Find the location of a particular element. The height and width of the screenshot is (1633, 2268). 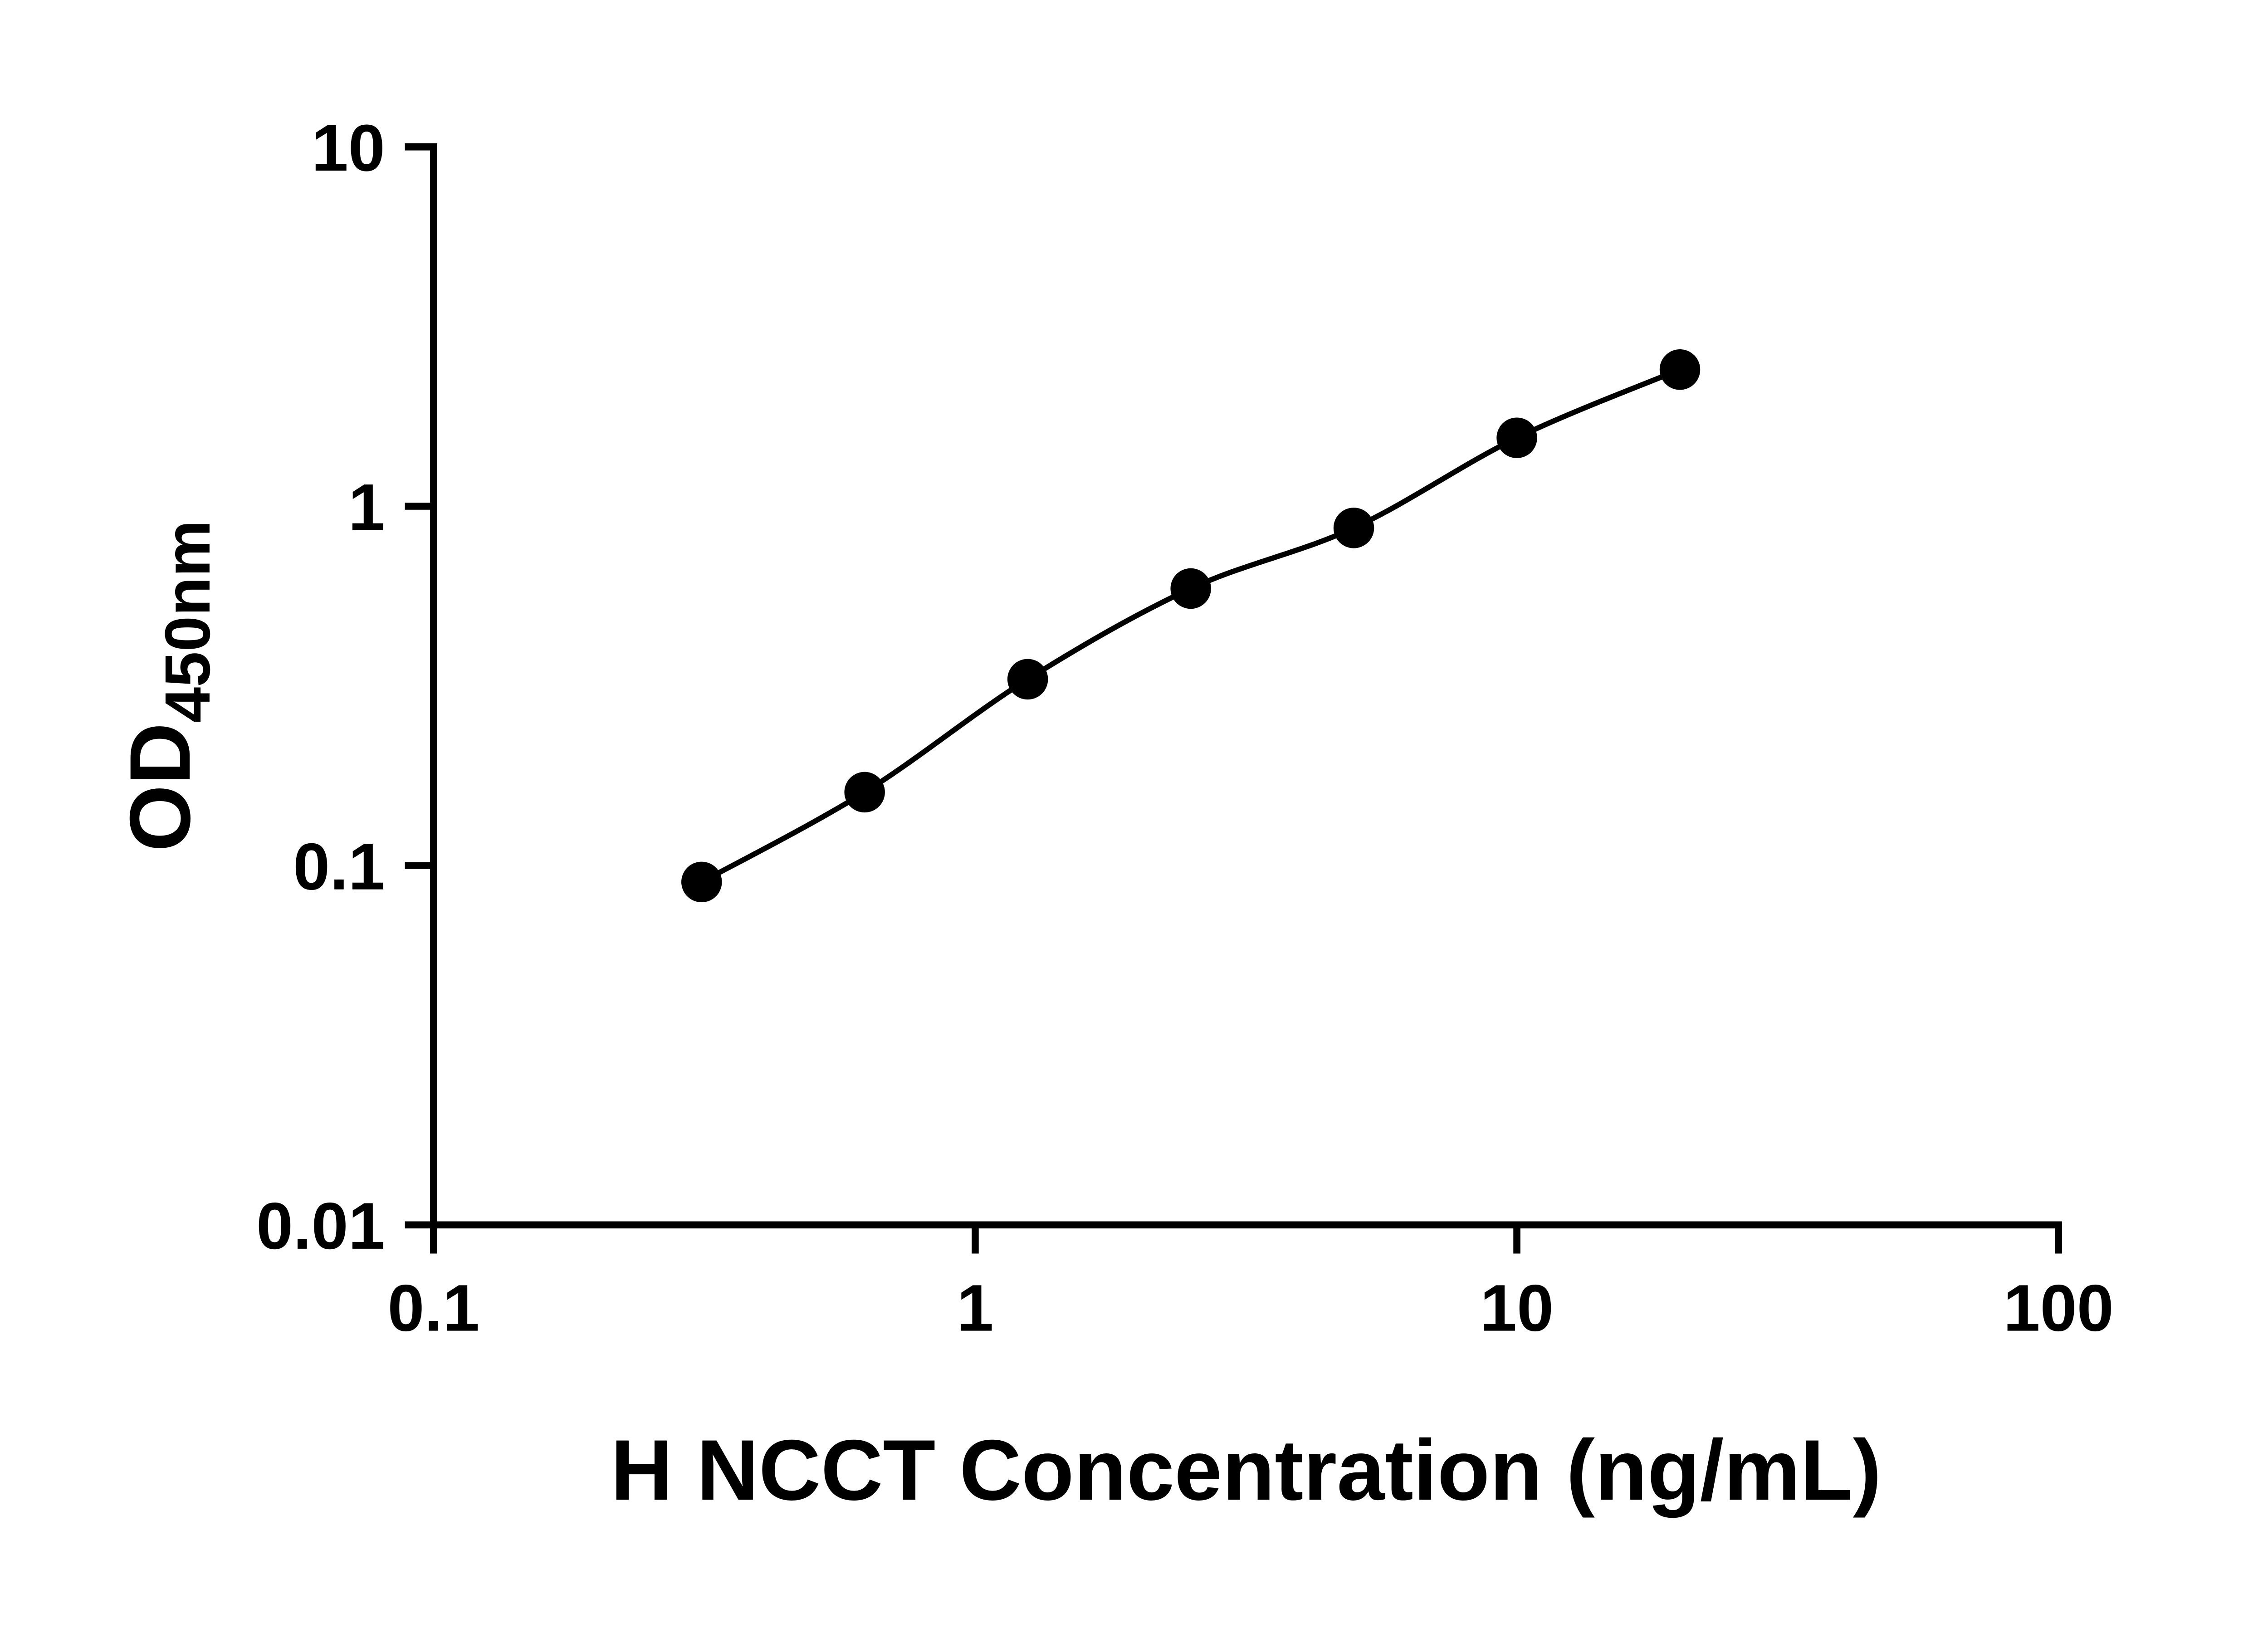

y-axis-label-subscript: 450nm is located at coordinates (188, 621).